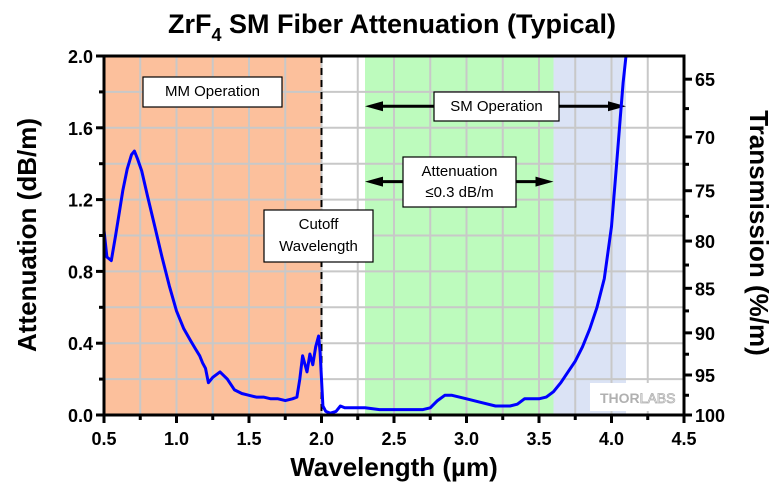 Image resolution: width=780 pixels, height=490 pixels. I want to click on cutoff-wavelength-label-box, so click(318, 236).